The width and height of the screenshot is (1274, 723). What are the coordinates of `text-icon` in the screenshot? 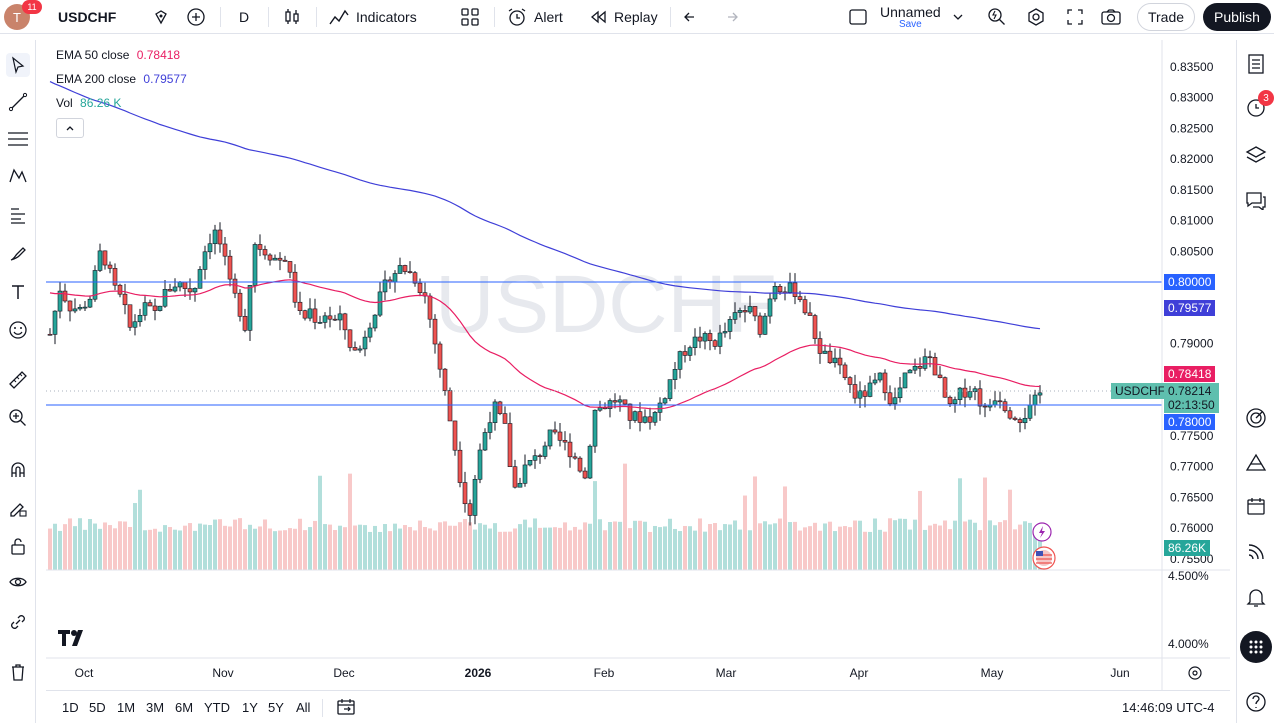 It's located at (18, 292).